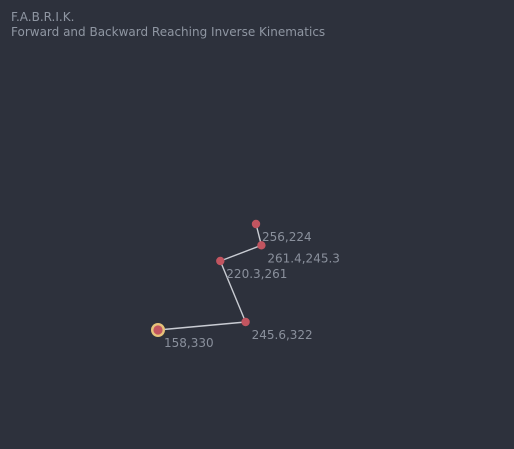 The width and height of the screenshot is (514, 449). What do you see at coordinates (189, 343) in the screenshot?
I see `joint-coordinate-label: 158,330` at bounding box center [189, 343].